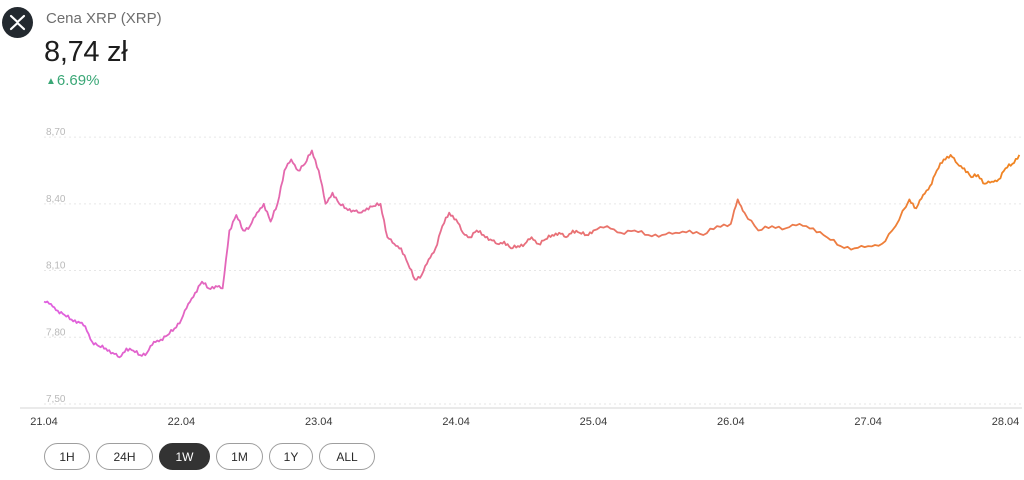 Image resolution: width=1024 pixels, height=480 pixels. Describe the element at coordinates (67, 456) in the screenshot. I see `range-button-1h: 1H` at that location.